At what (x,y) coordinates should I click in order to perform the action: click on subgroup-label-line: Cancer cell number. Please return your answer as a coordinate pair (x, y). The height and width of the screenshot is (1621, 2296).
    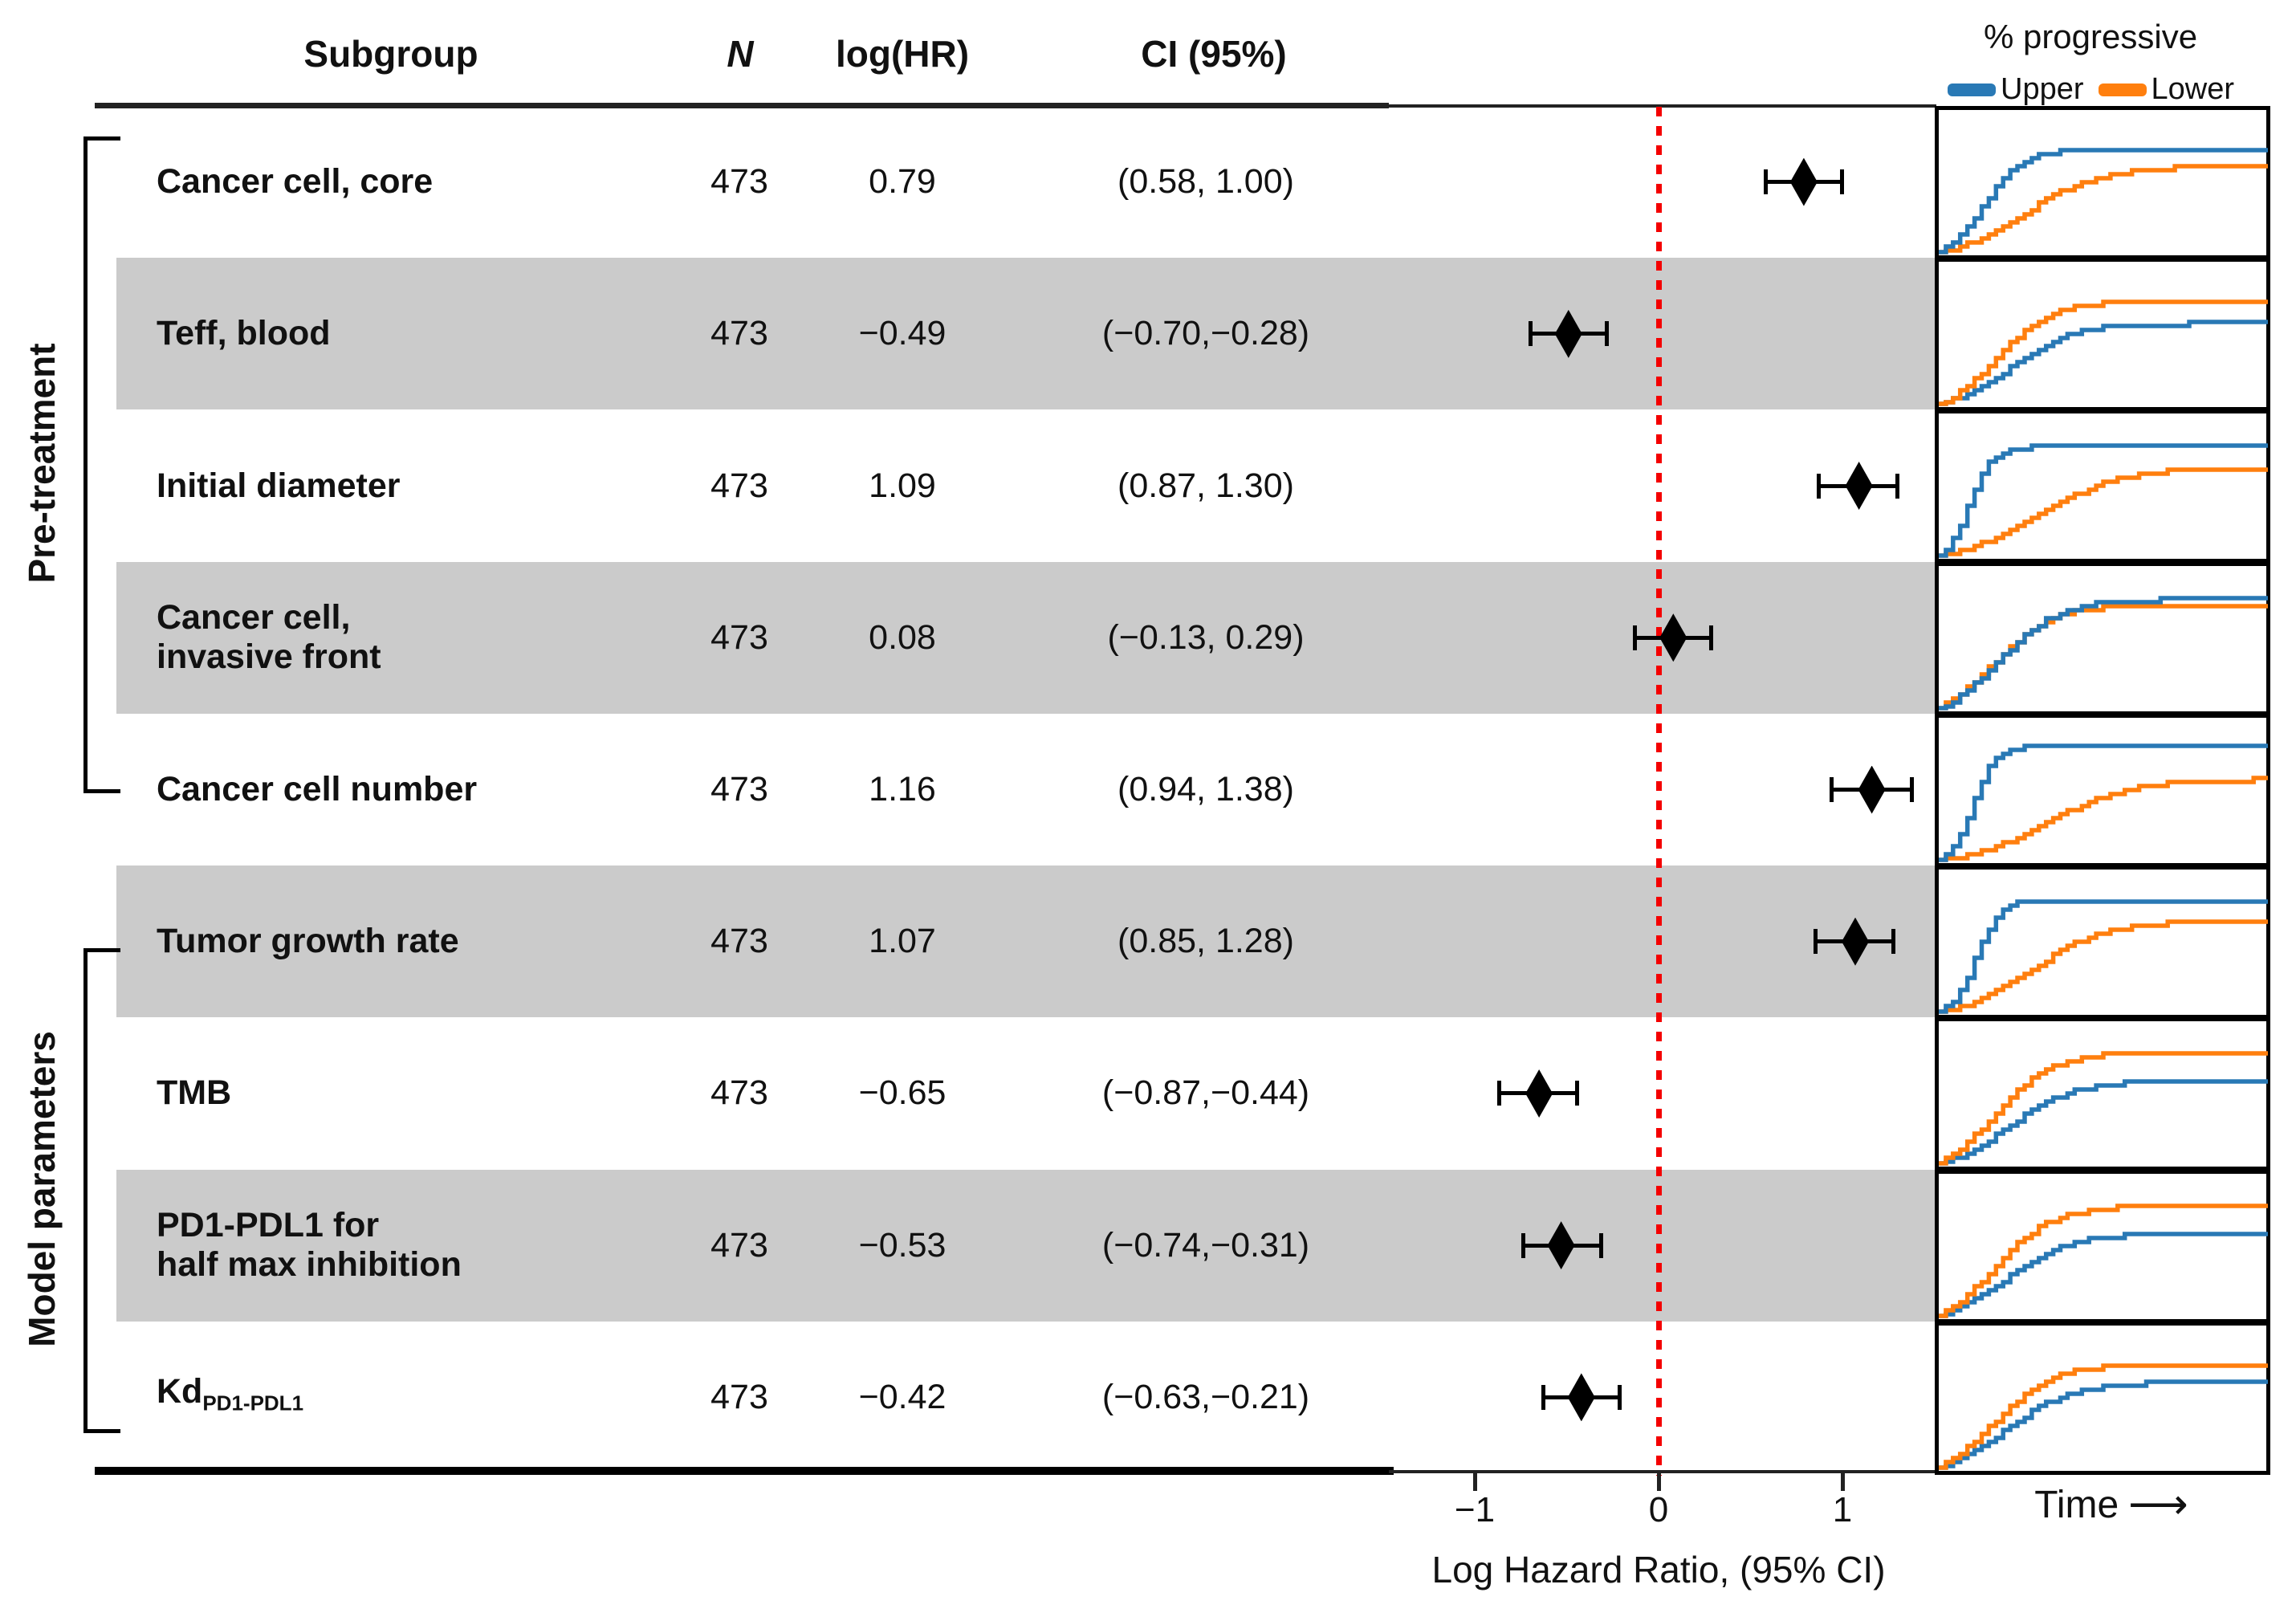
    Looking at the image, I should click on (318, 788).